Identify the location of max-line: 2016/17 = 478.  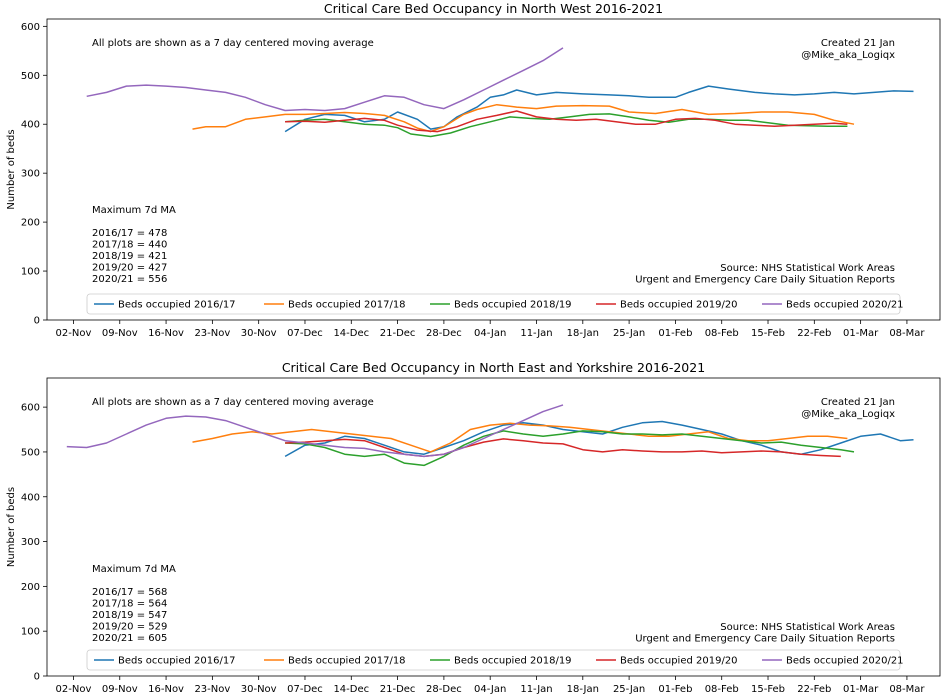
(129, 233).